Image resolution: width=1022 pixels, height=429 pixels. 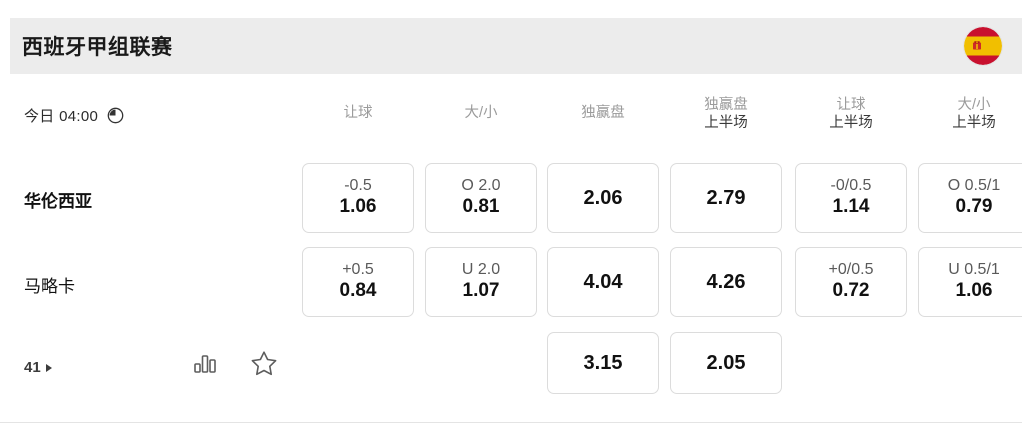 I want to click on odds-cell-handicap-away: +0.5 0.84, so click(x=358, y=282).